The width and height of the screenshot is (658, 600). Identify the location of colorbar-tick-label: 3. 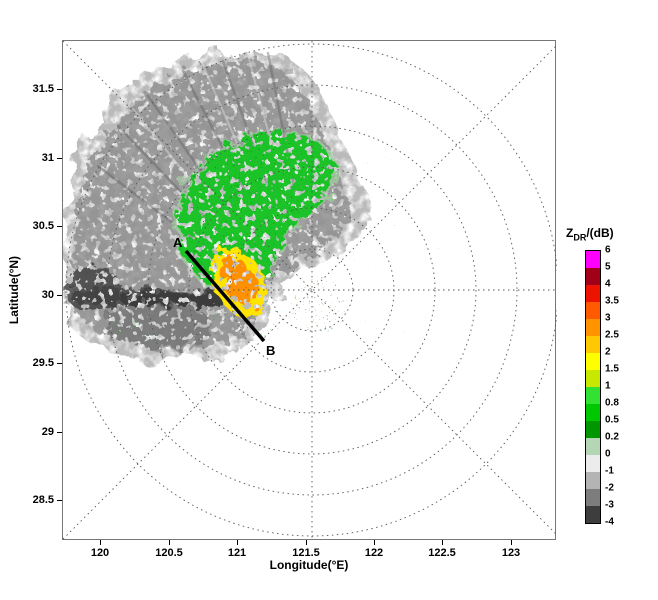
(608, 318).